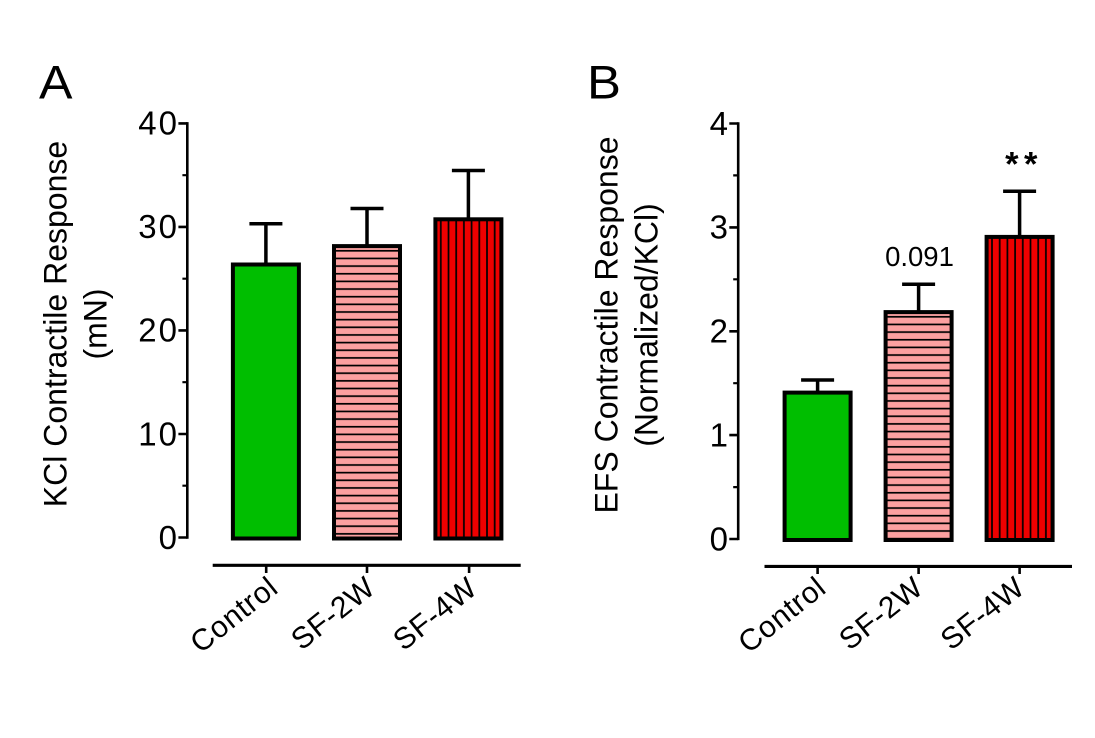 The width and height of the screenshot is (1095, 738). I want to click on svg-text: 0.091, so click(919, 256).